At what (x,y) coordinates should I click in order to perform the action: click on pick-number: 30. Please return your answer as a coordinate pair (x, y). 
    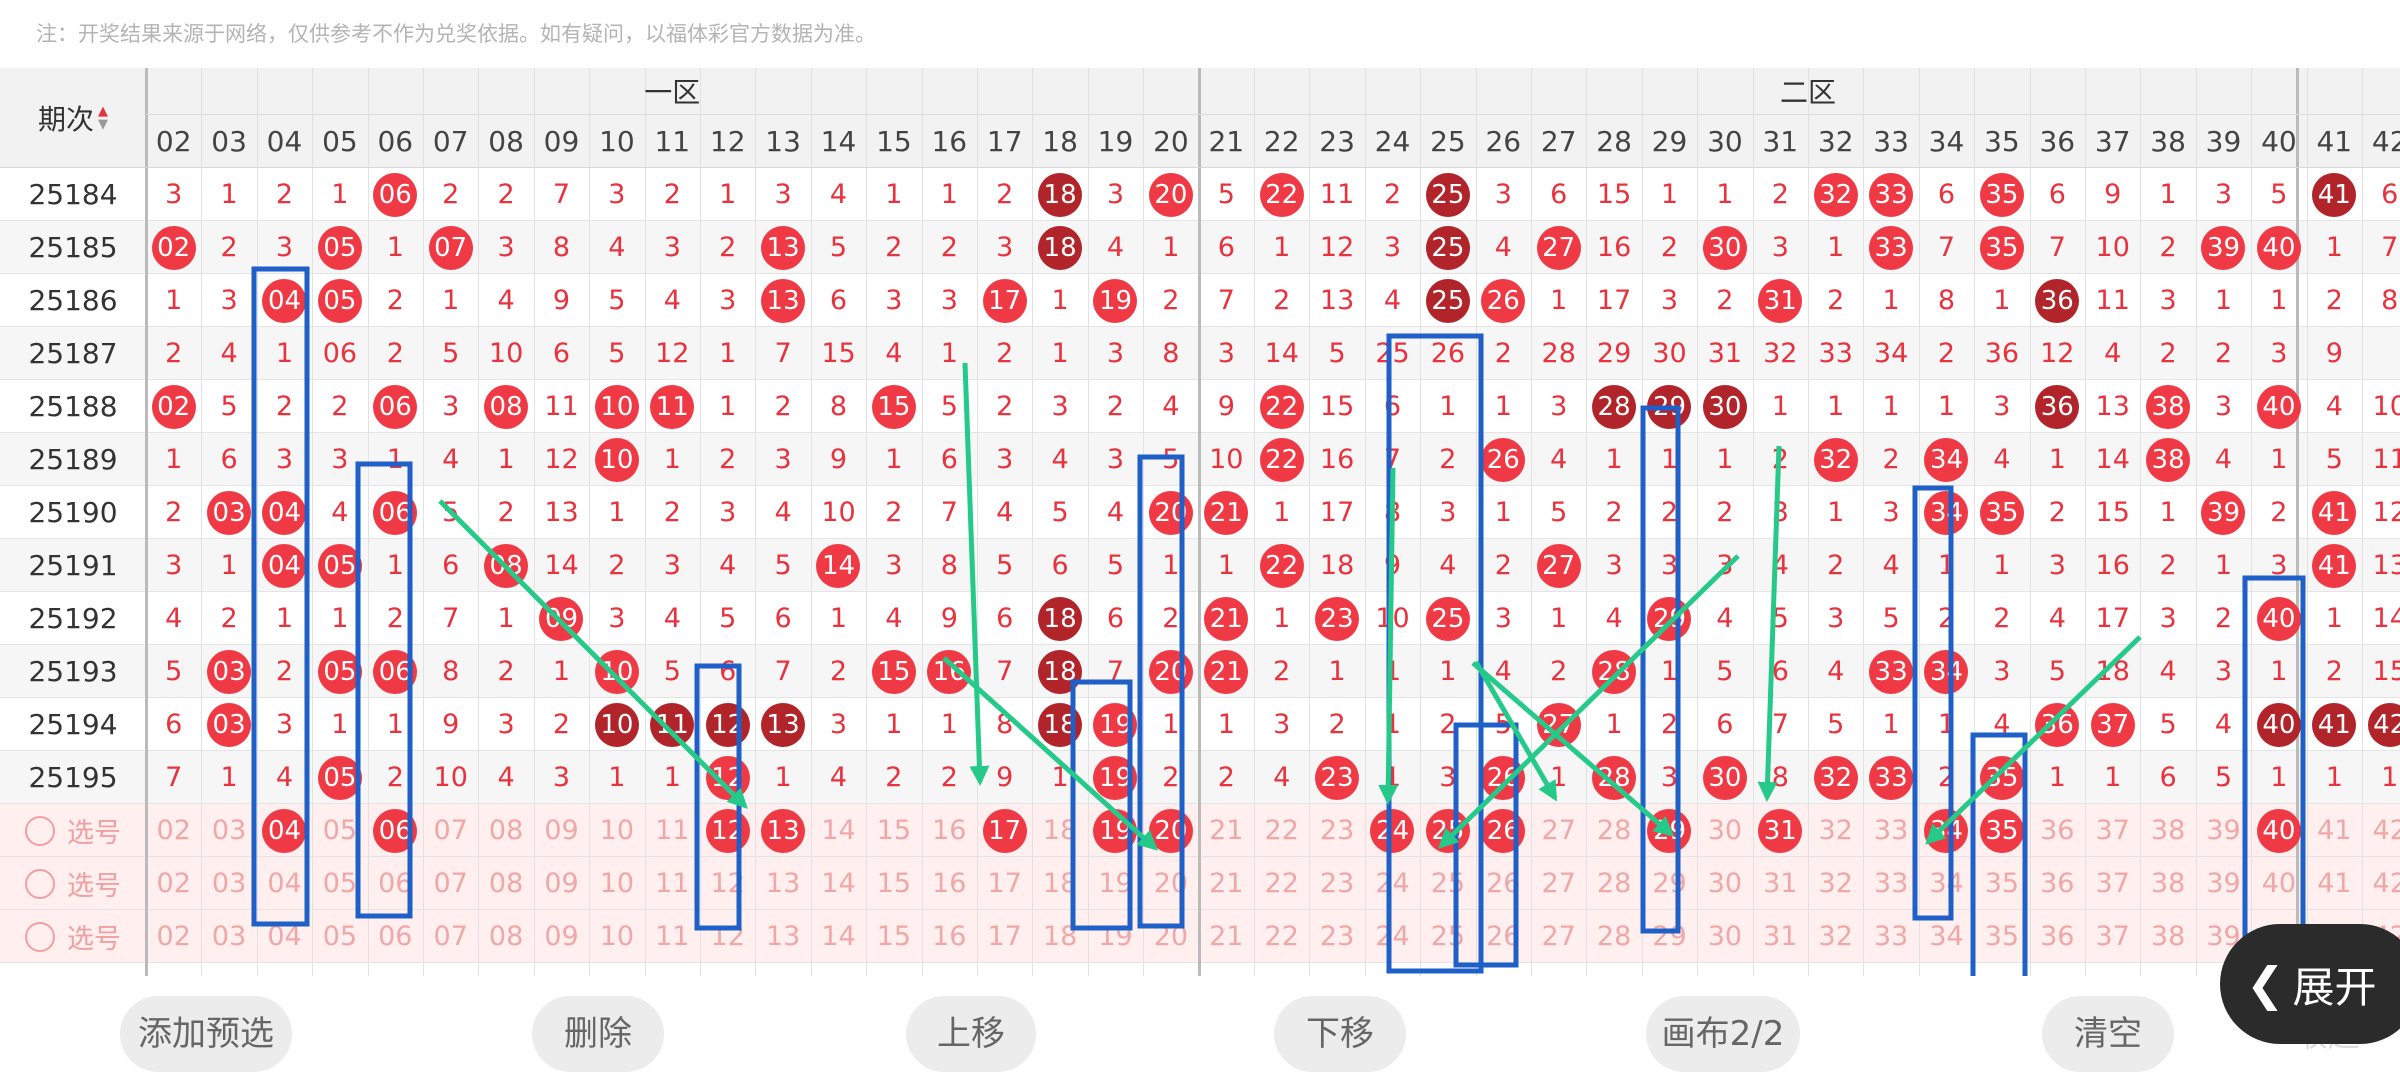
    Looking at the image, I should click on (1725, 830).